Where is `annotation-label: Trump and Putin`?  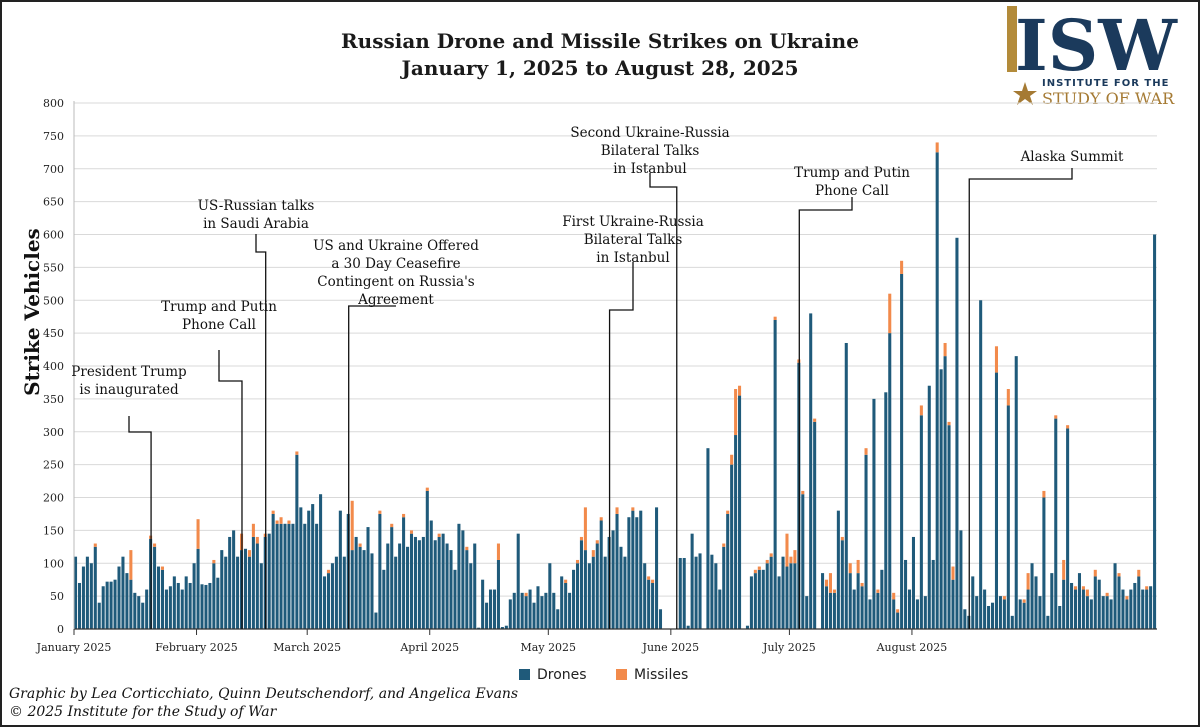 annotation-label: Trump and Putin is located at coordinates (852, 173).